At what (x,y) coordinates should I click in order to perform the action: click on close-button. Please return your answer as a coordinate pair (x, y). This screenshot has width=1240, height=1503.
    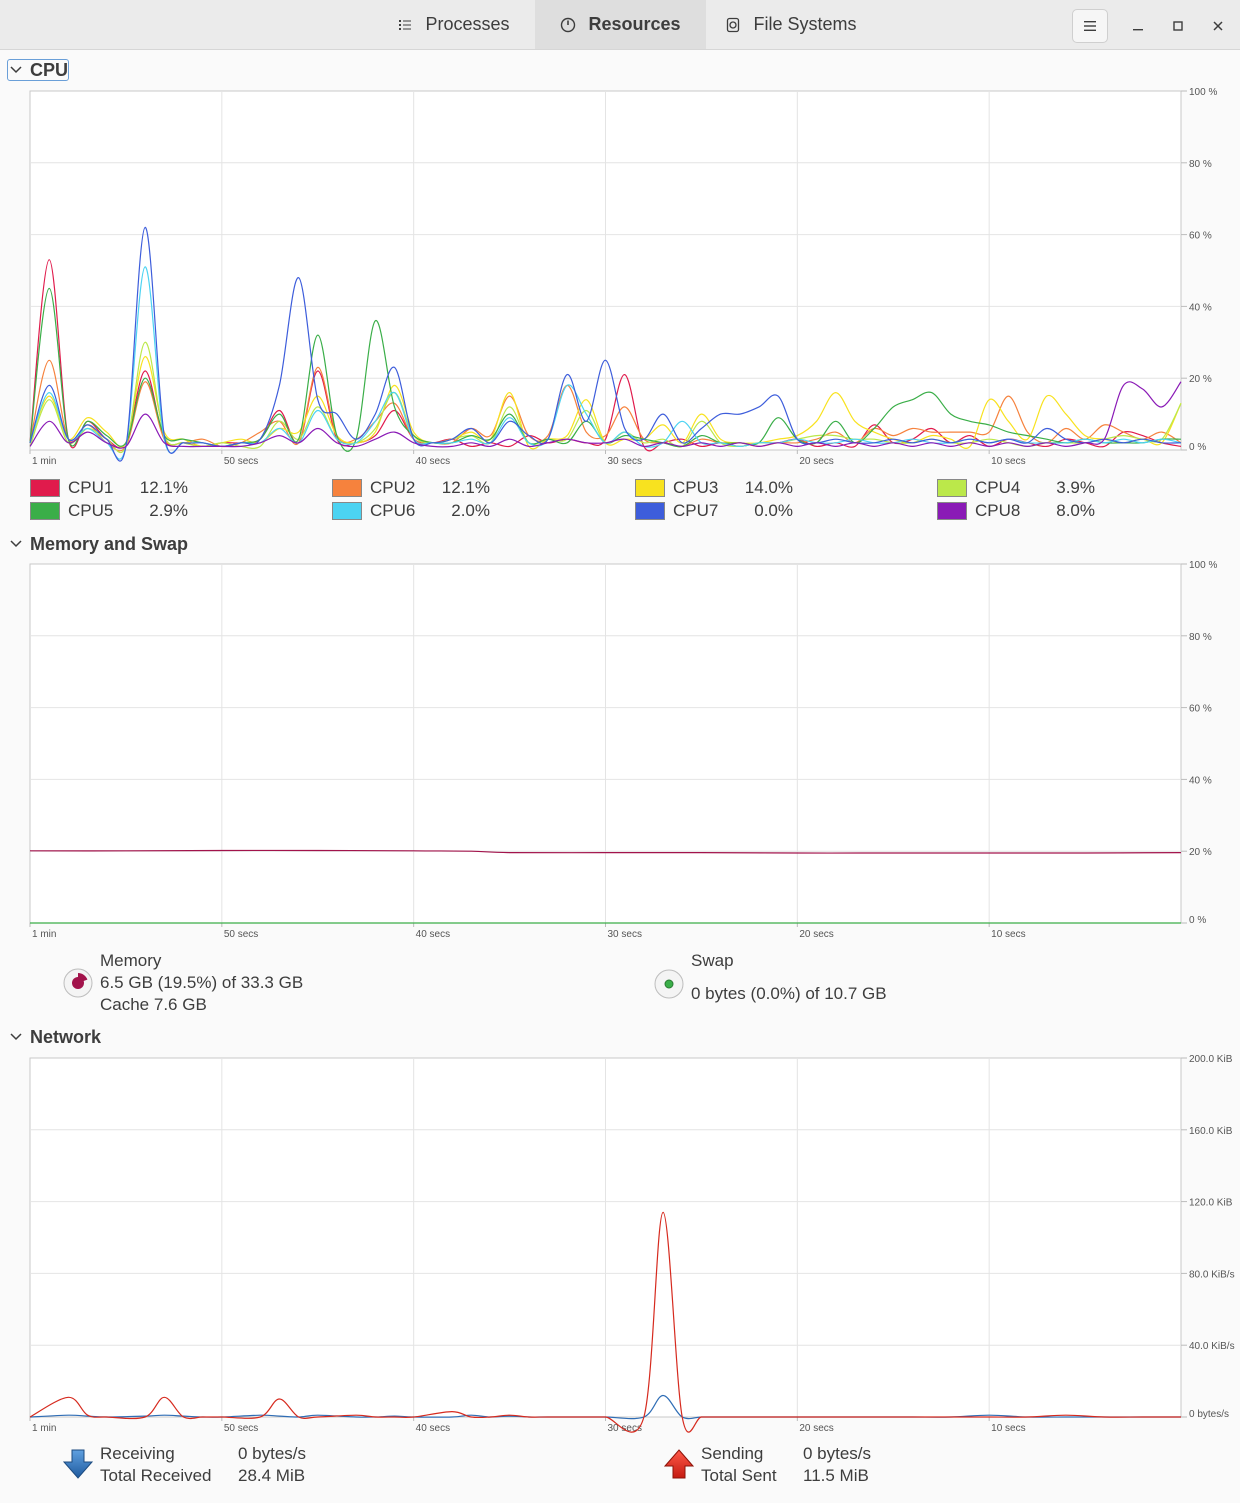
    Looking at the image, I should click on (1218, 26).